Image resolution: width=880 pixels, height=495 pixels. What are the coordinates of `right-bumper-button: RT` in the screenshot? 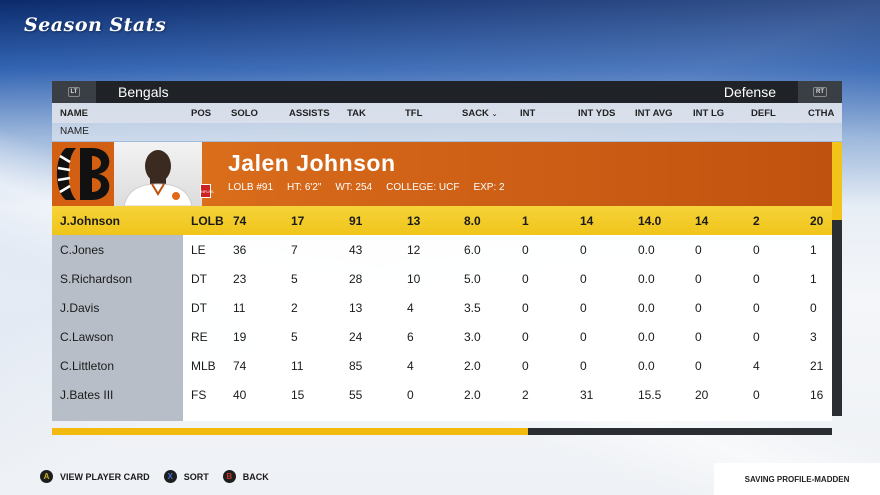 It's located at (820, 92).